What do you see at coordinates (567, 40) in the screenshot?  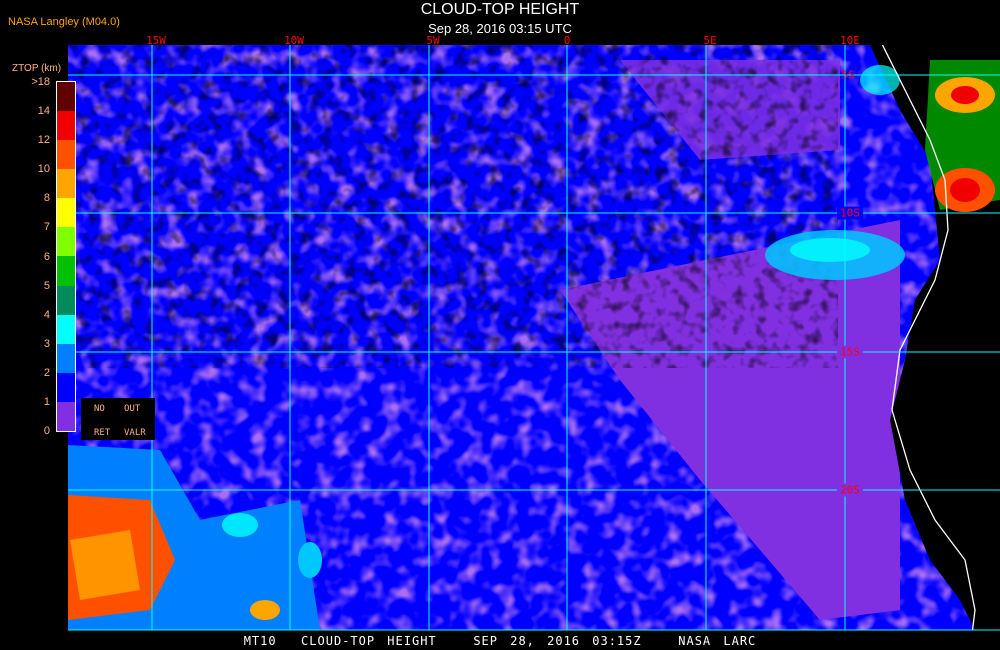 I see `longitude-label: 0` at bounding box center [567, 40].